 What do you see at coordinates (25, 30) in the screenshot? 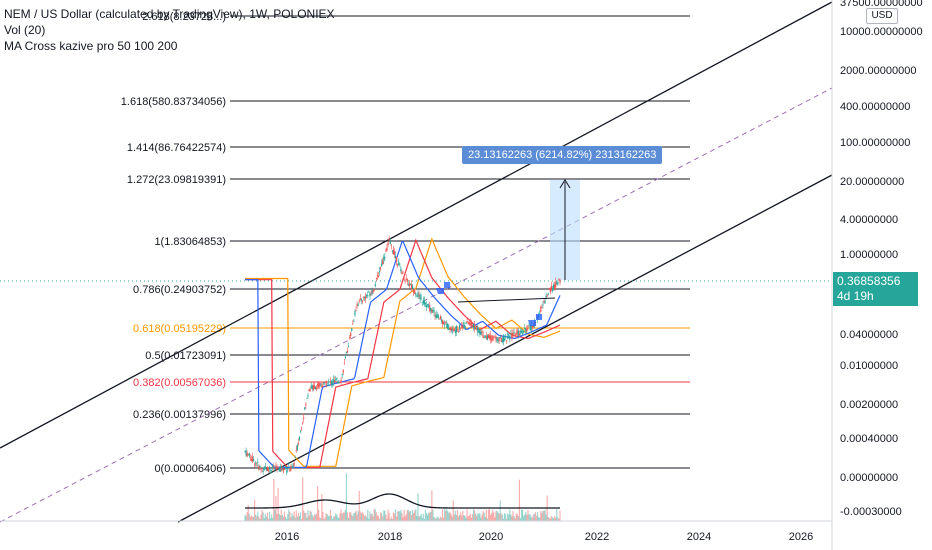
I see `volume-indicator-label: Vol (20)` at bounding box center [25, 30].